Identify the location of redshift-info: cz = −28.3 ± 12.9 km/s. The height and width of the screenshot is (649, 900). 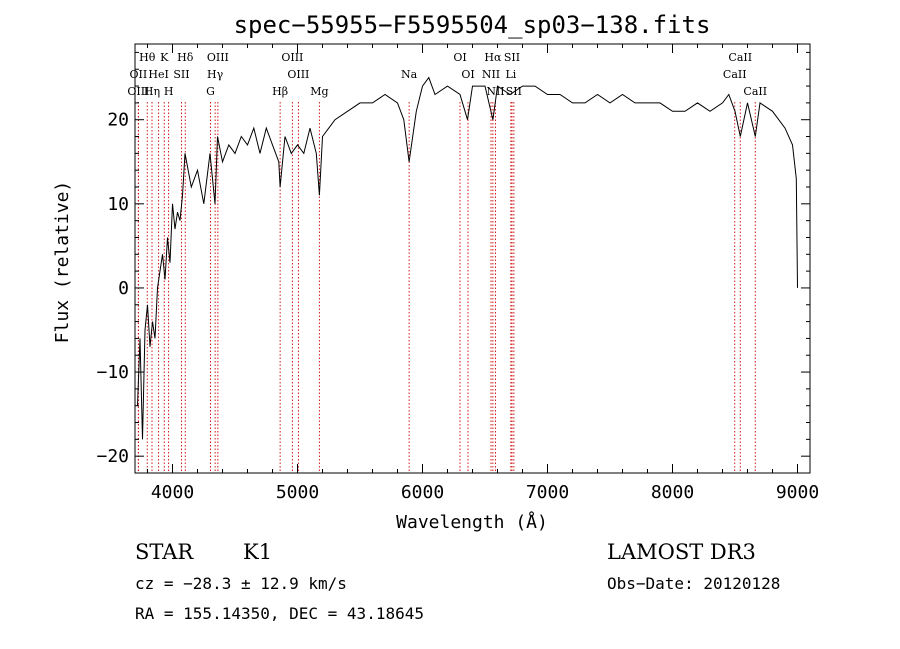
(241, 583).